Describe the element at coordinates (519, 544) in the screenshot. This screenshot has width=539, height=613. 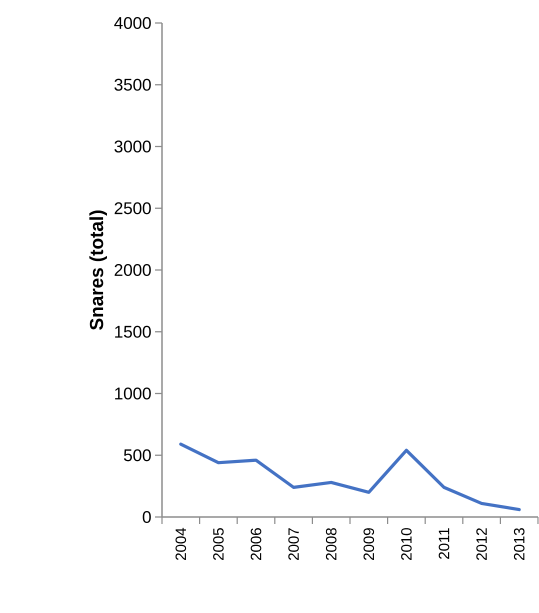
I see `x-tick-label: 2013` at that location.